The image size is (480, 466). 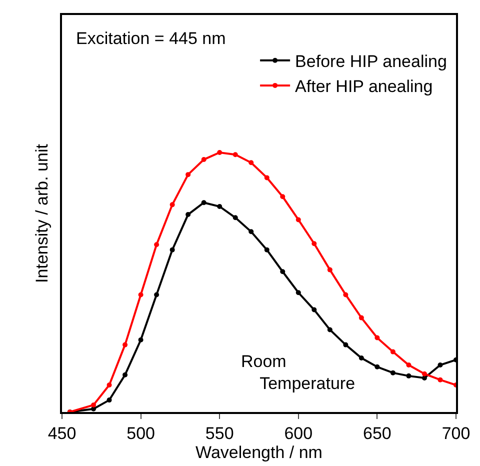 What do you see at coordinates (364, 86) in the screenshot?
I see `legend-label: After HIP anealing` at bounding box center [364, 86].